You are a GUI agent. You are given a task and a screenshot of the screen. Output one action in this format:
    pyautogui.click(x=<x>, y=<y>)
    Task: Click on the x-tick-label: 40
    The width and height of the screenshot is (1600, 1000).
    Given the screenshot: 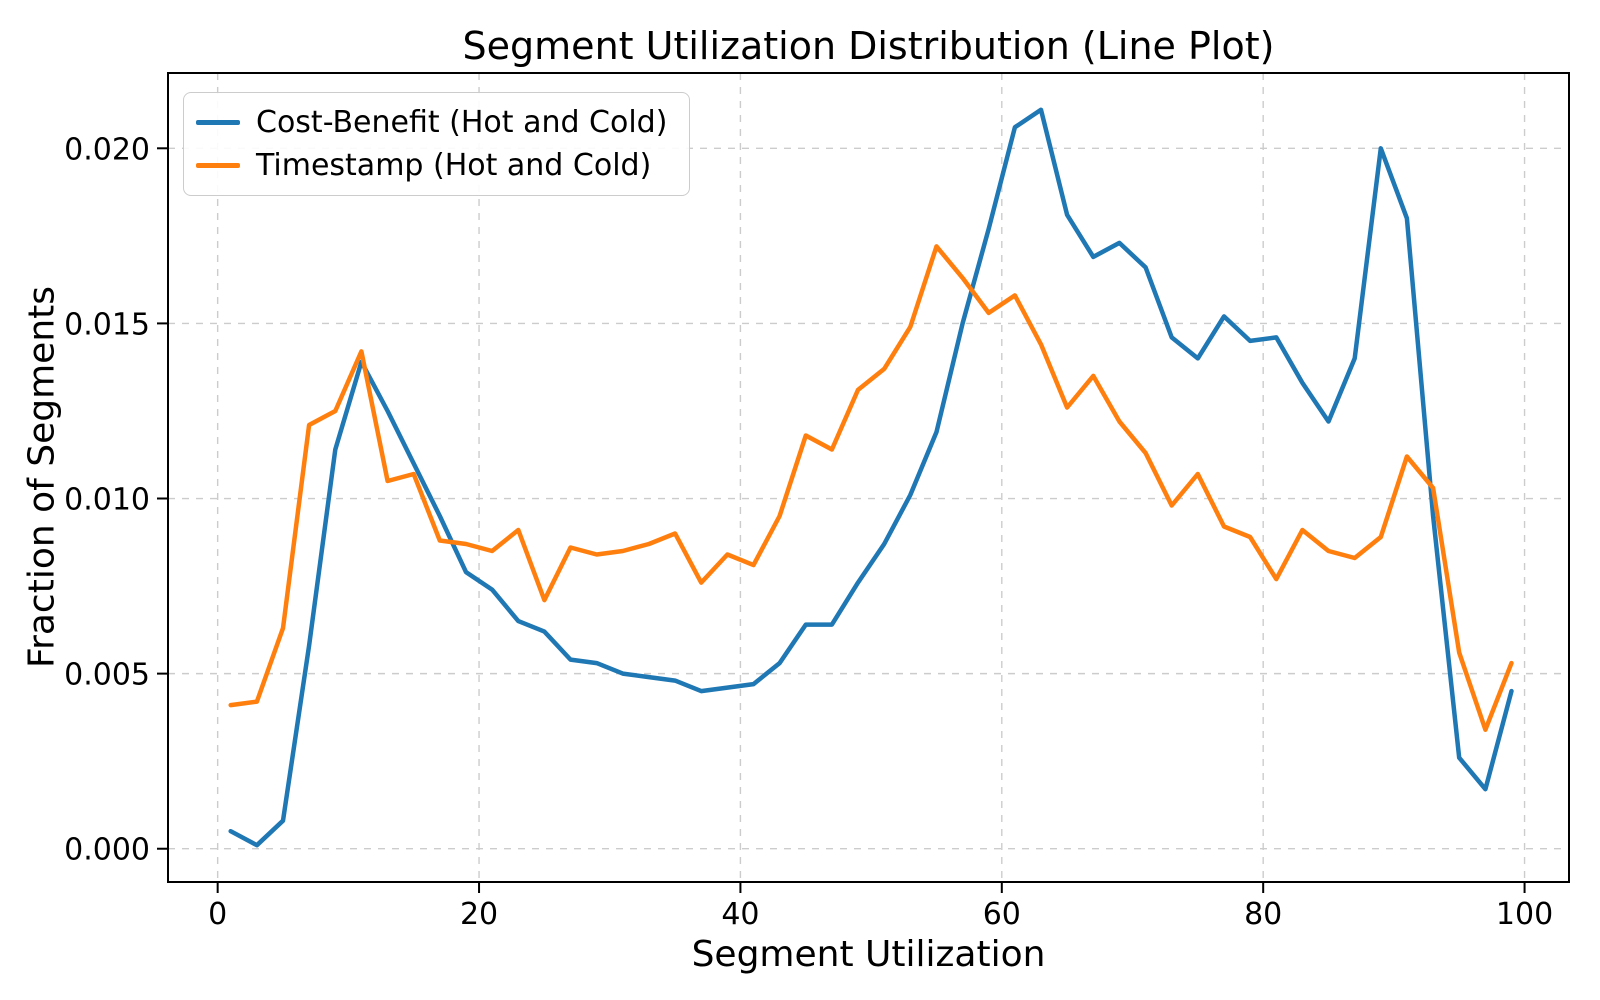 What is the action you would take?
    pyautogui.click(x=740, y=914)
    